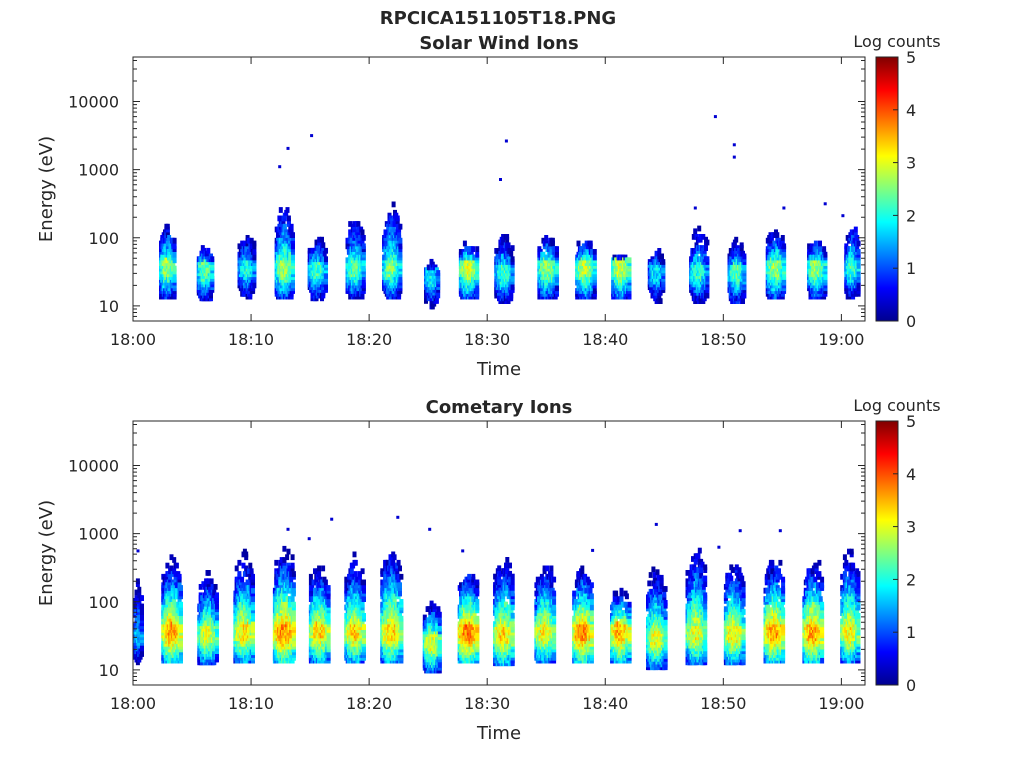 The height and width of the screenshot is (768, 1024). I want to click on colorbar-tick-label: 1, so click(911, 268).